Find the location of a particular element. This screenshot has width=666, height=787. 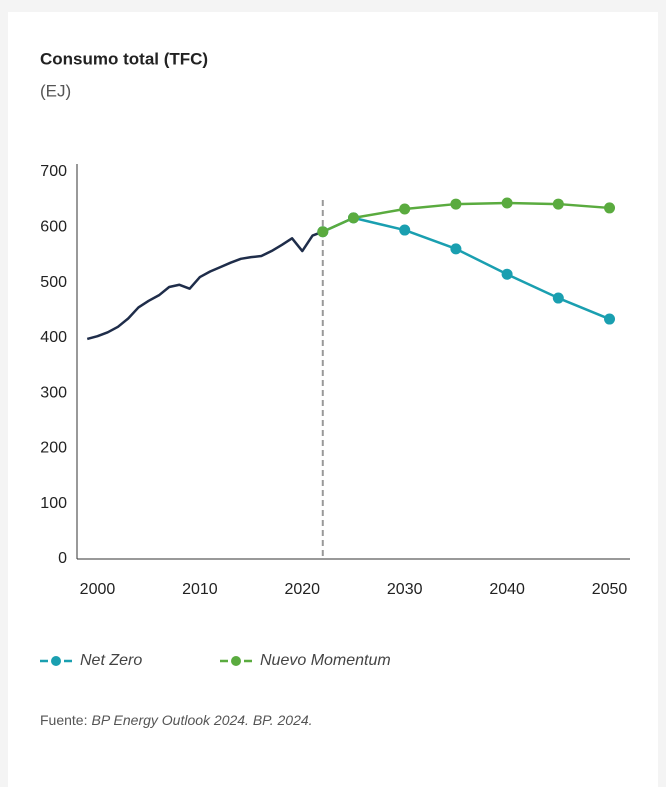

x-tick-label: 2020 is located at coordinates (302, 589).